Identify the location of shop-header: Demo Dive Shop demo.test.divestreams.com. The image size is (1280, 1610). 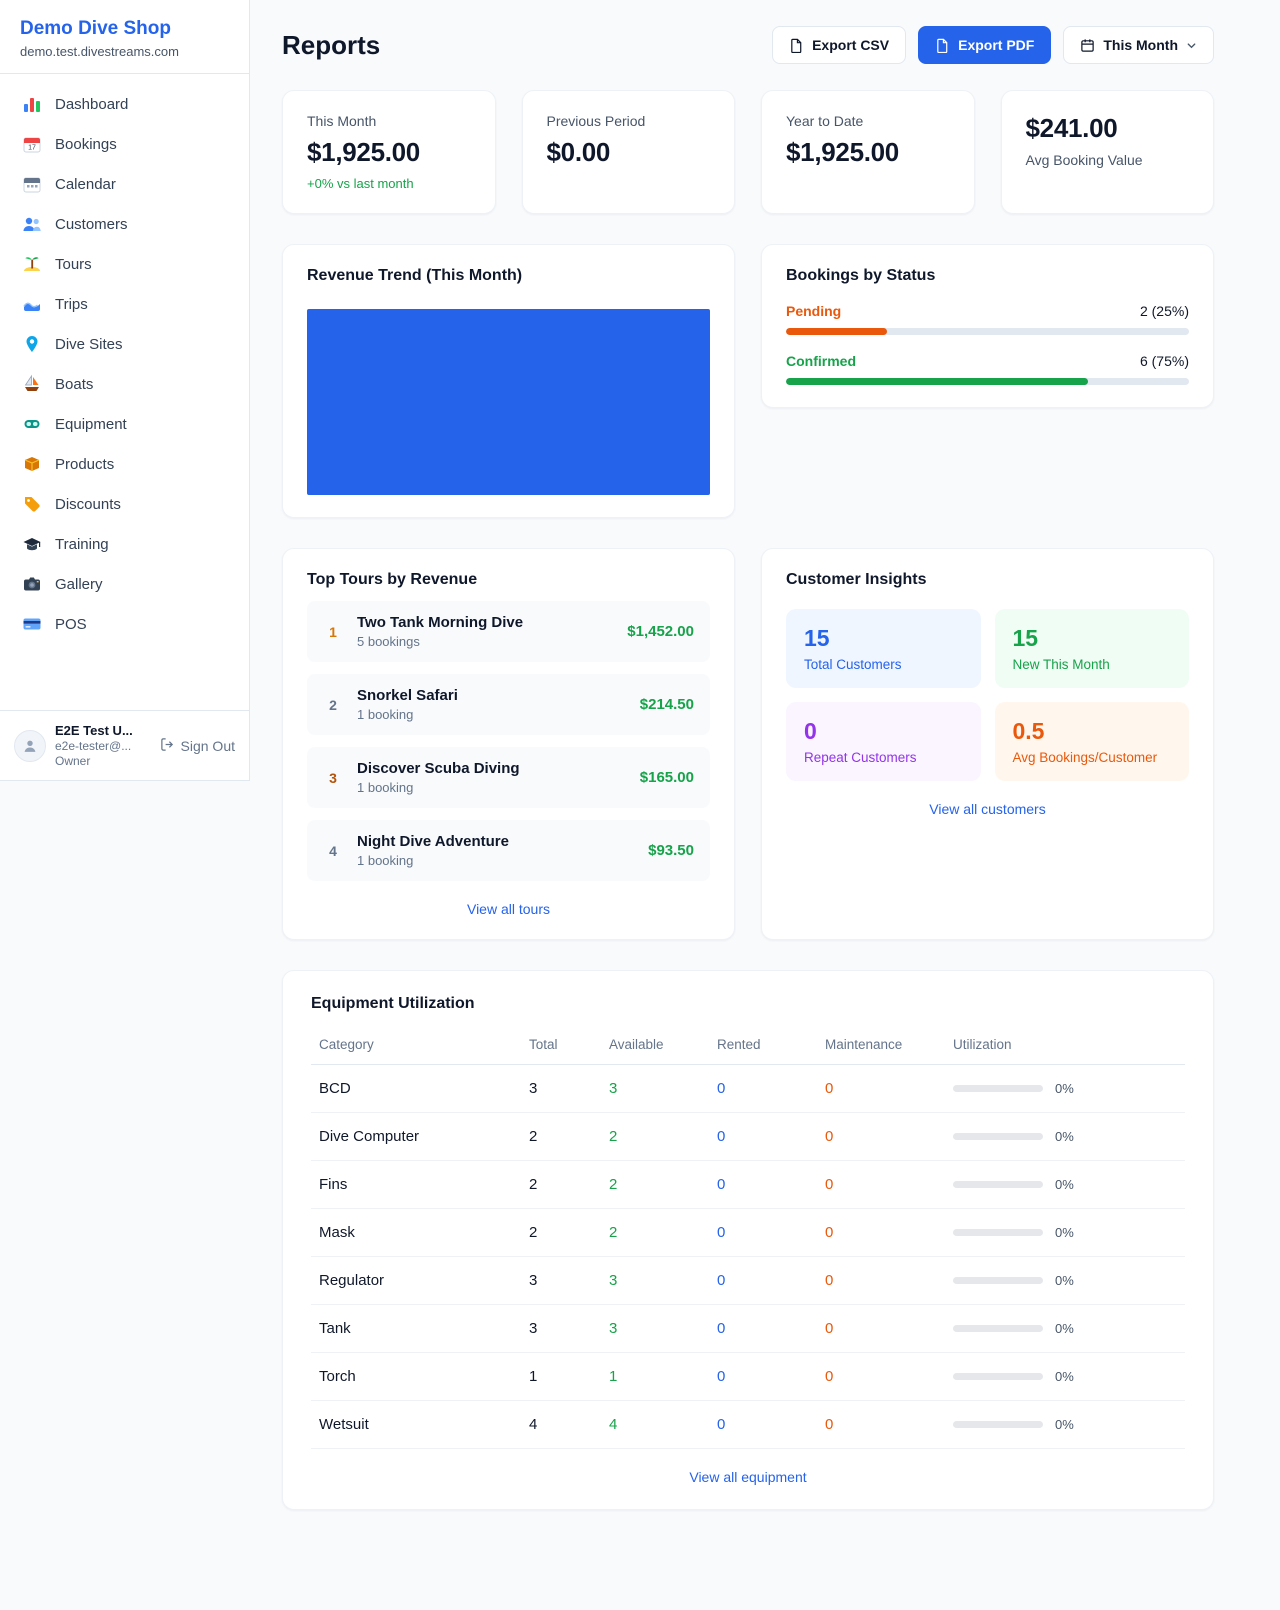
(124, 37).